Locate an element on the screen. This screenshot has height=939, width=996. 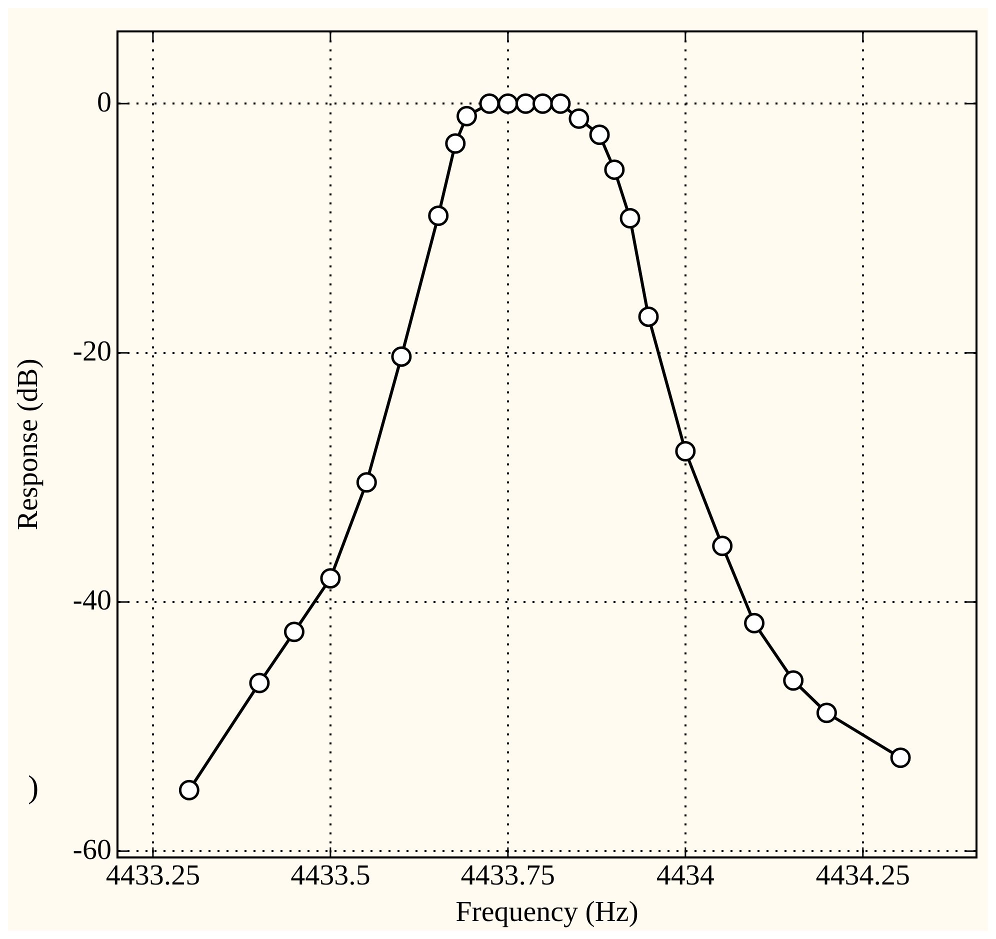
y-tick-label: -20 is located at coordinates (92, 351).